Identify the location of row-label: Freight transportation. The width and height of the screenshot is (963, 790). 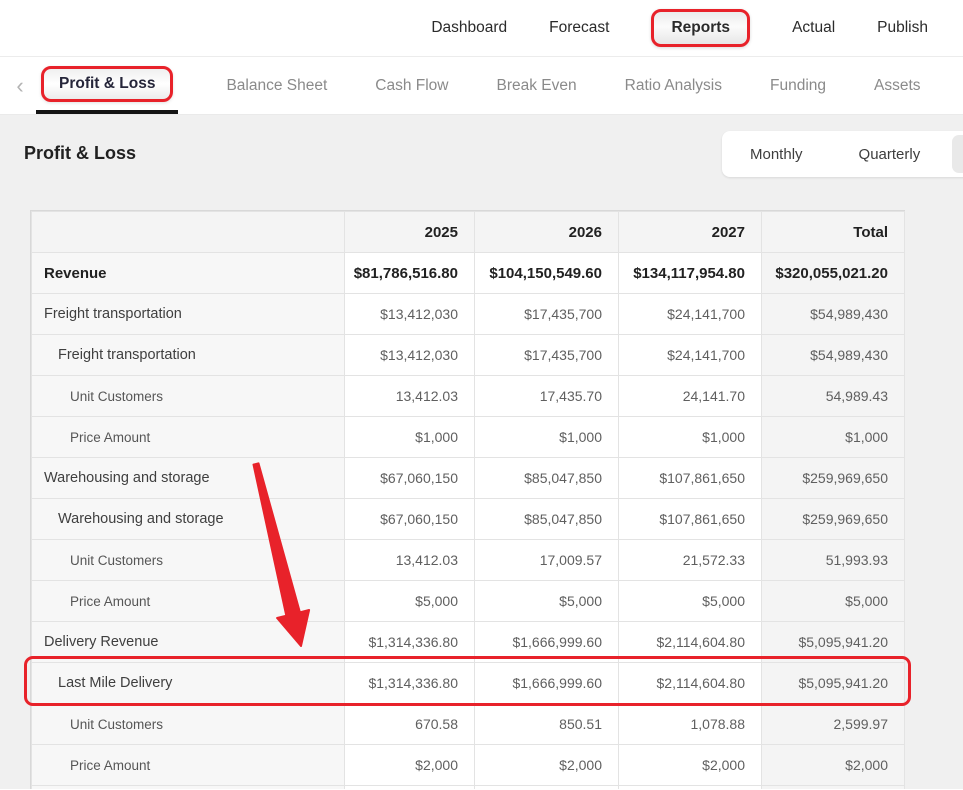
(188, 355).